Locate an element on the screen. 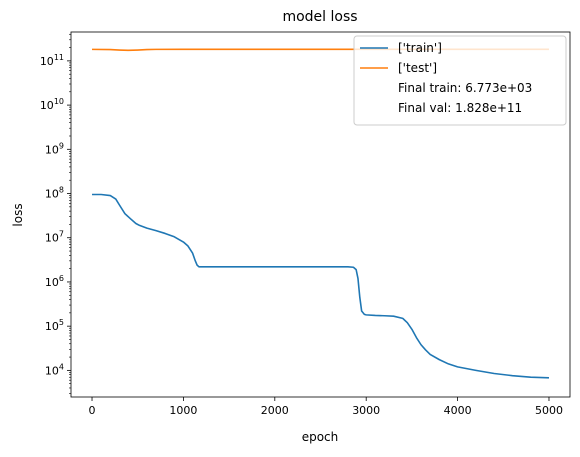 The width and height of the screenshot is (580, 457). y-axis-label: loss is located at coordinates (18, 214).